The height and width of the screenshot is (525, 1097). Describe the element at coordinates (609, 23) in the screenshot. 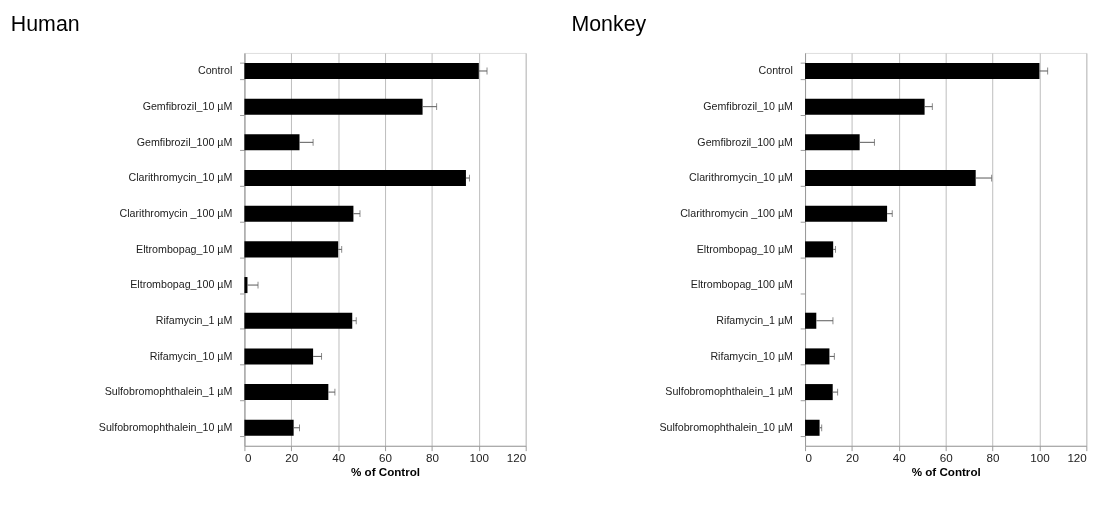

I see `text: Monkey` at that location.